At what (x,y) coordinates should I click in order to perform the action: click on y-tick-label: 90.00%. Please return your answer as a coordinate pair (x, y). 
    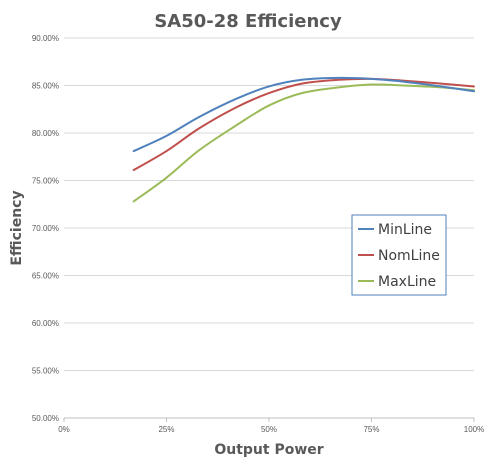
    Looking at the image, I should click on (45, 38).